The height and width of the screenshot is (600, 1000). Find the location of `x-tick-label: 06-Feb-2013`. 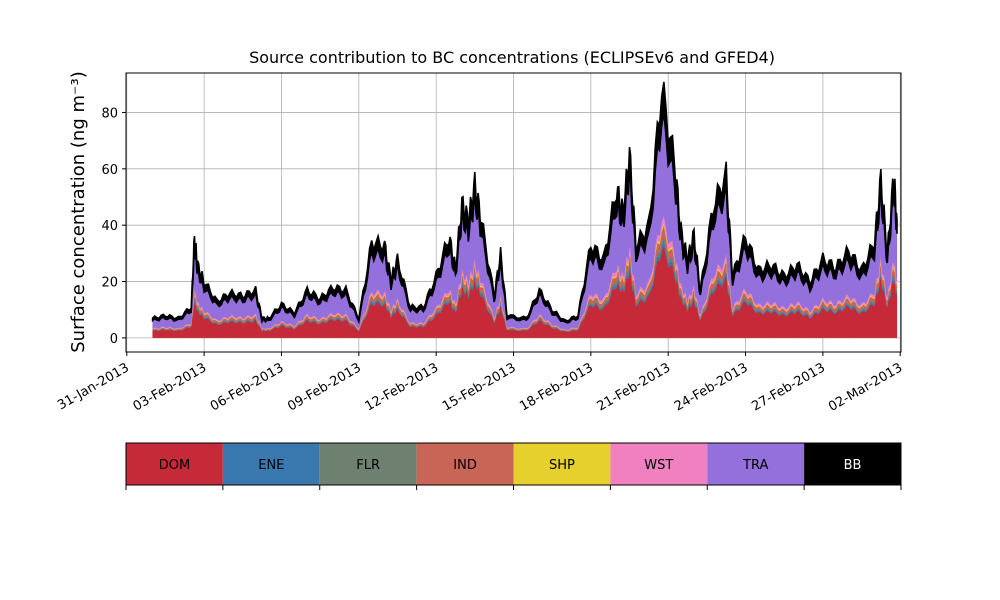

x-tick-label: 06-Feb-2013 is located at coordinates (247, 387).